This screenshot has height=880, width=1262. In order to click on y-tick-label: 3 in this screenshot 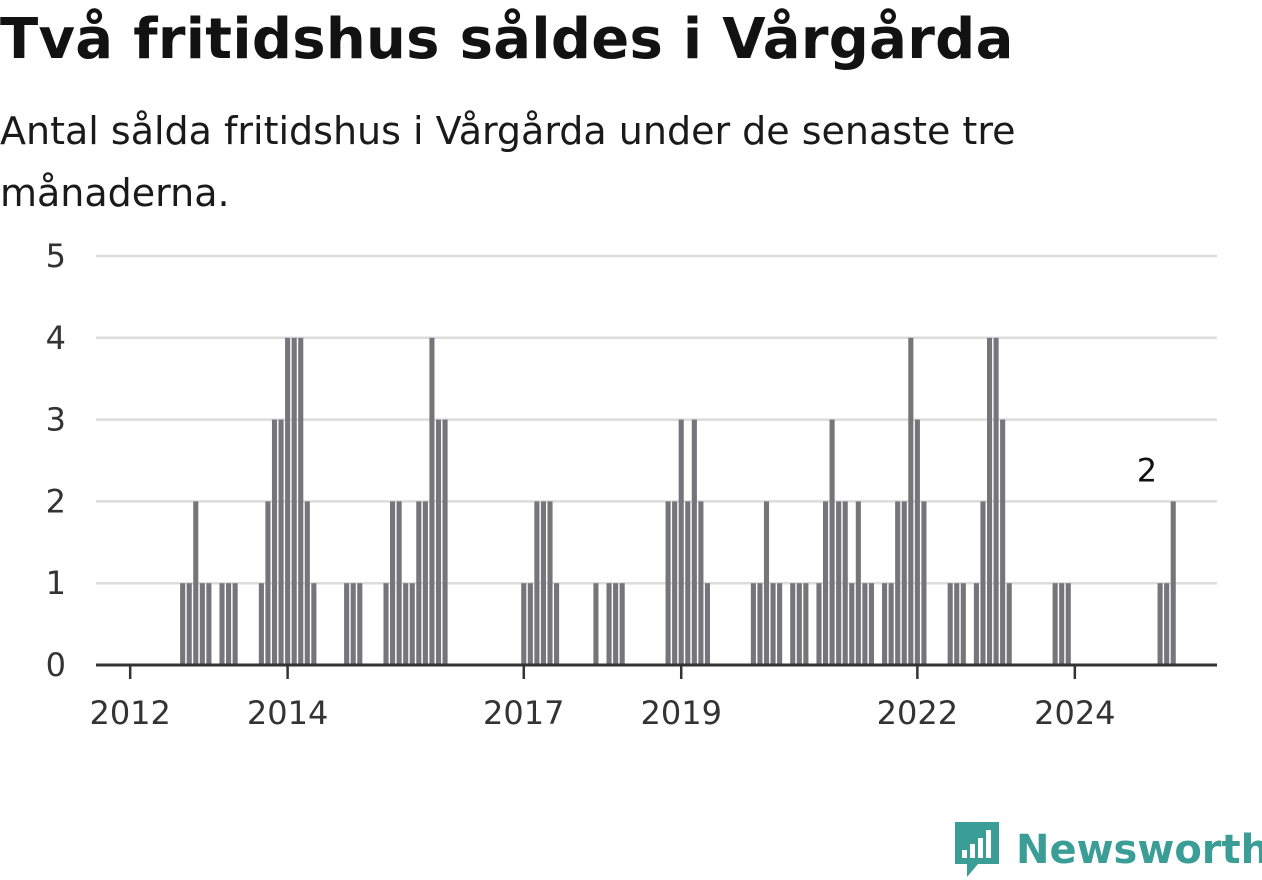, I will do `click(56, 420)`.